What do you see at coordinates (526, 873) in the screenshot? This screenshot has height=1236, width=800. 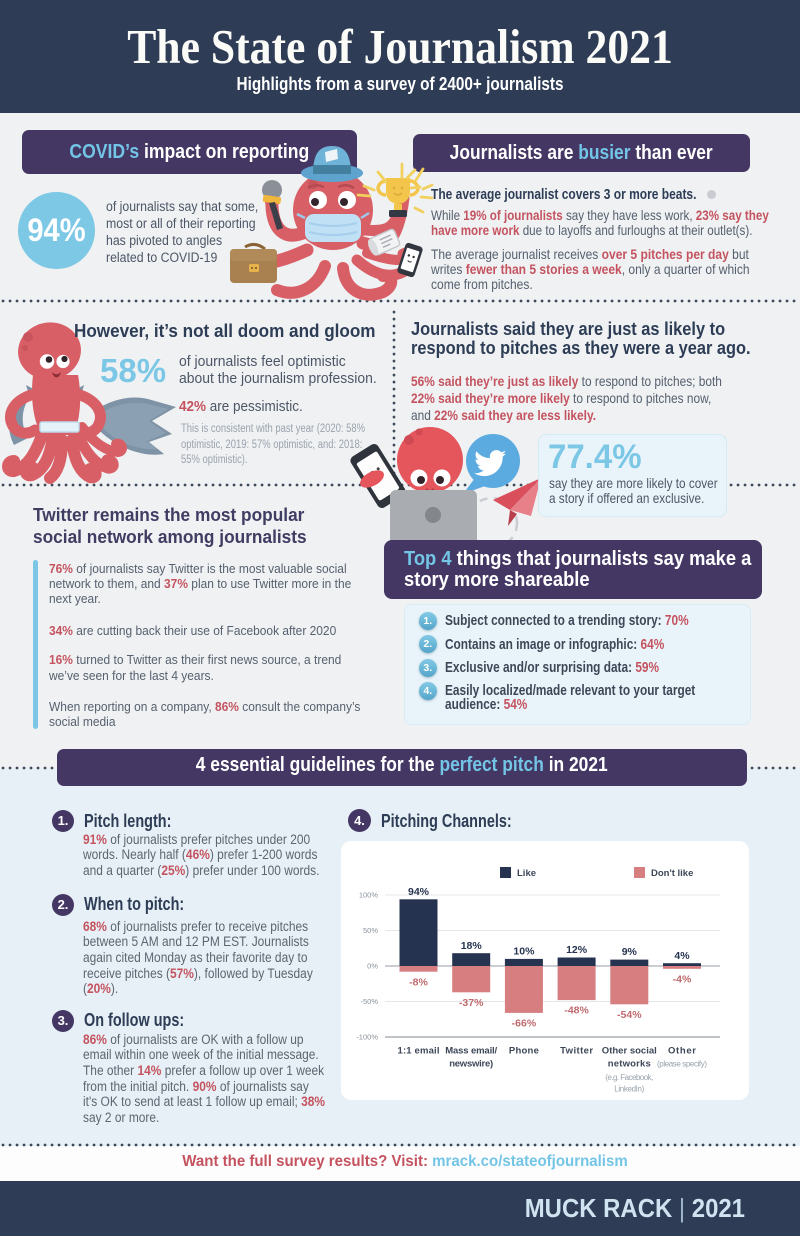 I see `svg-text: Like` at bounding box center [526, 873].